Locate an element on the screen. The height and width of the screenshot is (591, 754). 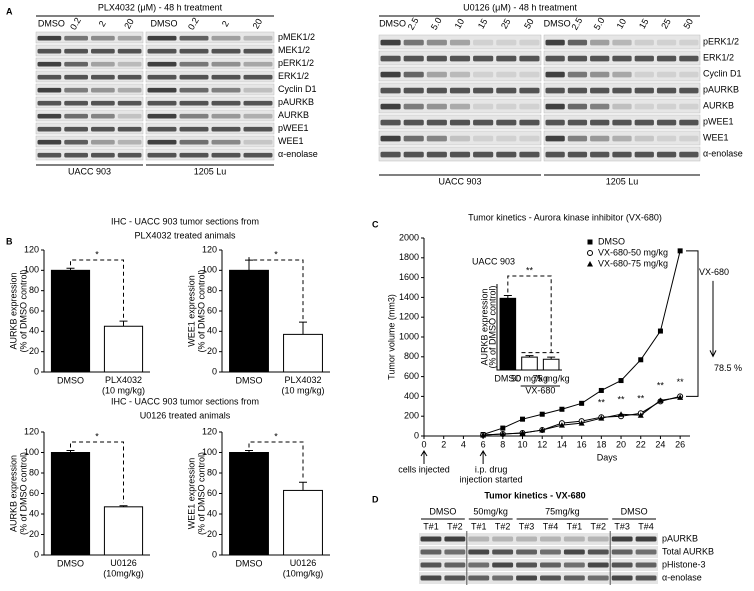
x-tick-label: 20 is located at coordinates (621, 444).